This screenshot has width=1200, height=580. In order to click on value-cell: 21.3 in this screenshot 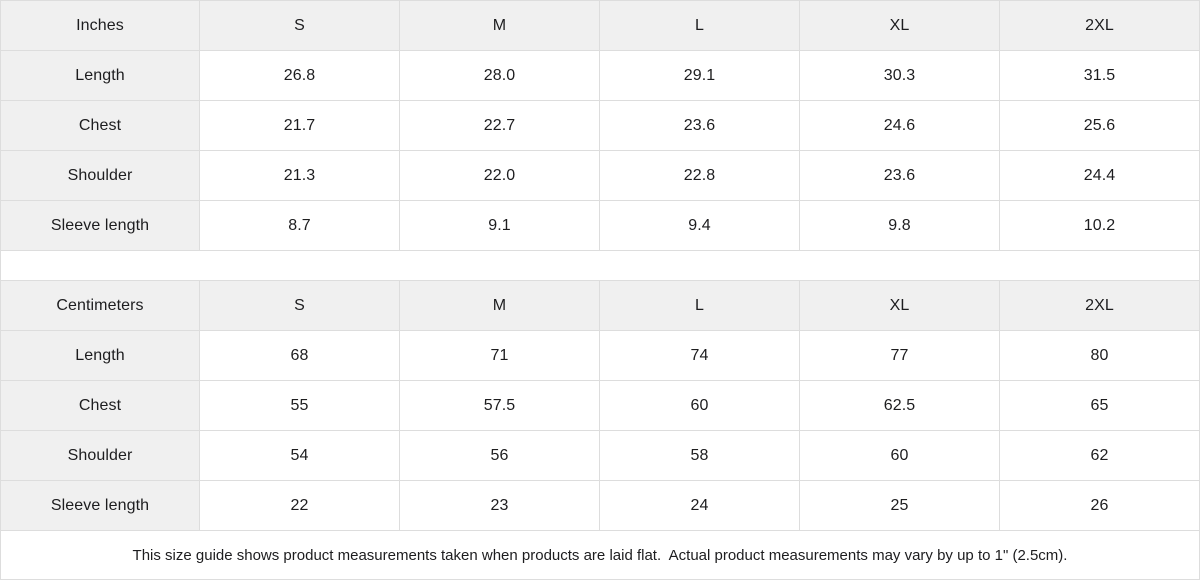, I will do `click(300, 176)`.